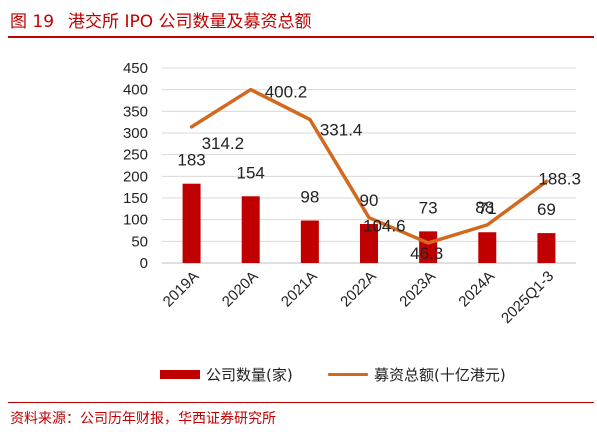  I want to click on line-data-label: 314.2, so click(223, 143).